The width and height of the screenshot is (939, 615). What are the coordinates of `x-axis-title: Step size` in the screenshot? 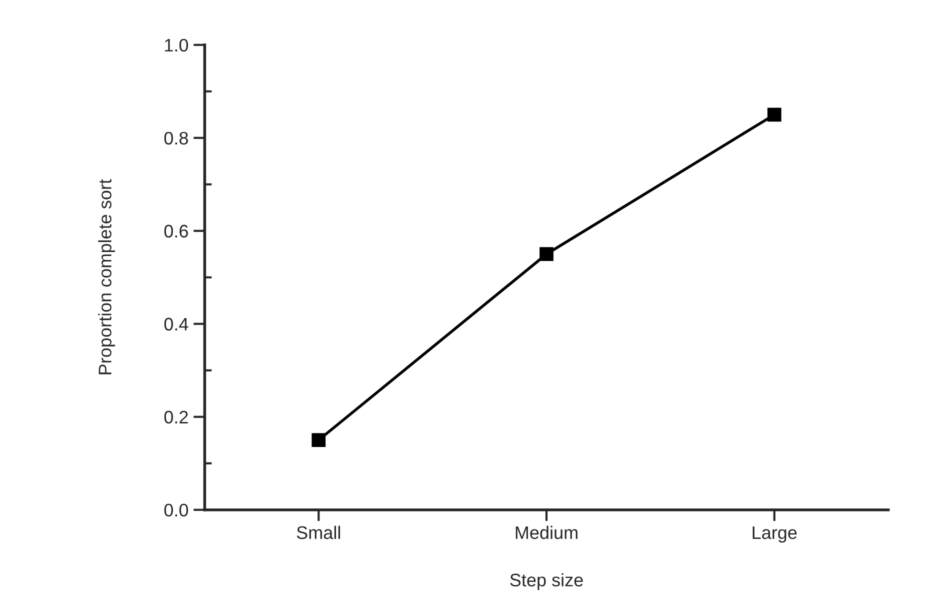 It's located at (546, 581).